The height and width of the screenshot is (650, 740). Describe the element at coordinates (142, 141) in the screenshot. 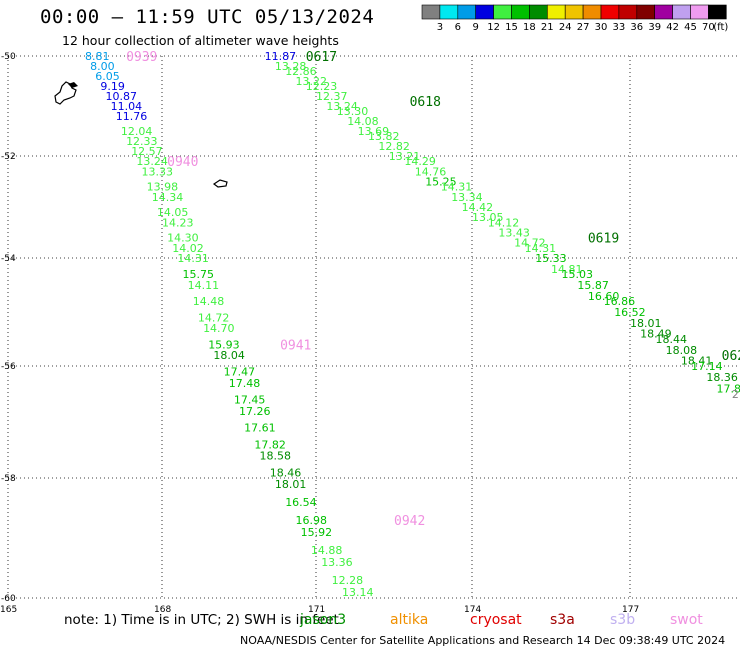

I see `swh-value: 12.33` at that location.